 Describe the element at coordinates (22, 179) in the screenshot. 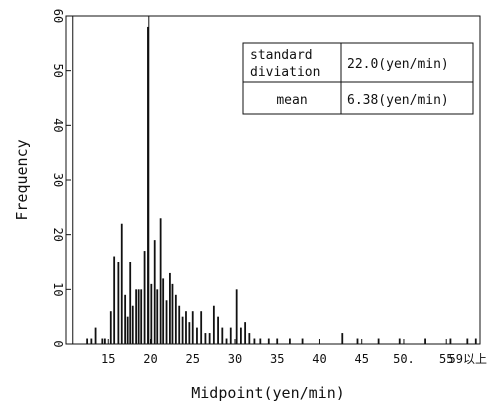

I see `y-axis-title: Frequency` at that location.